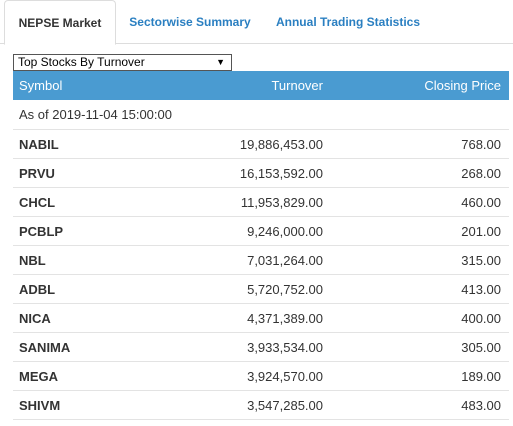  Describe the element at coordinates (281, 144) in the screenshot. I see `cell-turnover: 19,886,453.00` at that location.